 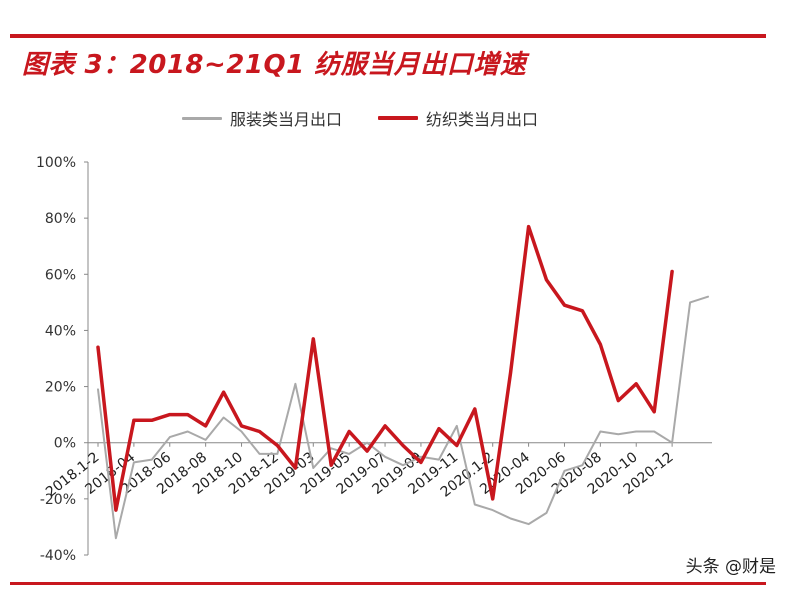 What do you see at coordinates (56, 163) in the screenshot?
I see `y-tick-label: 100%` at bounding box center [56, 163].